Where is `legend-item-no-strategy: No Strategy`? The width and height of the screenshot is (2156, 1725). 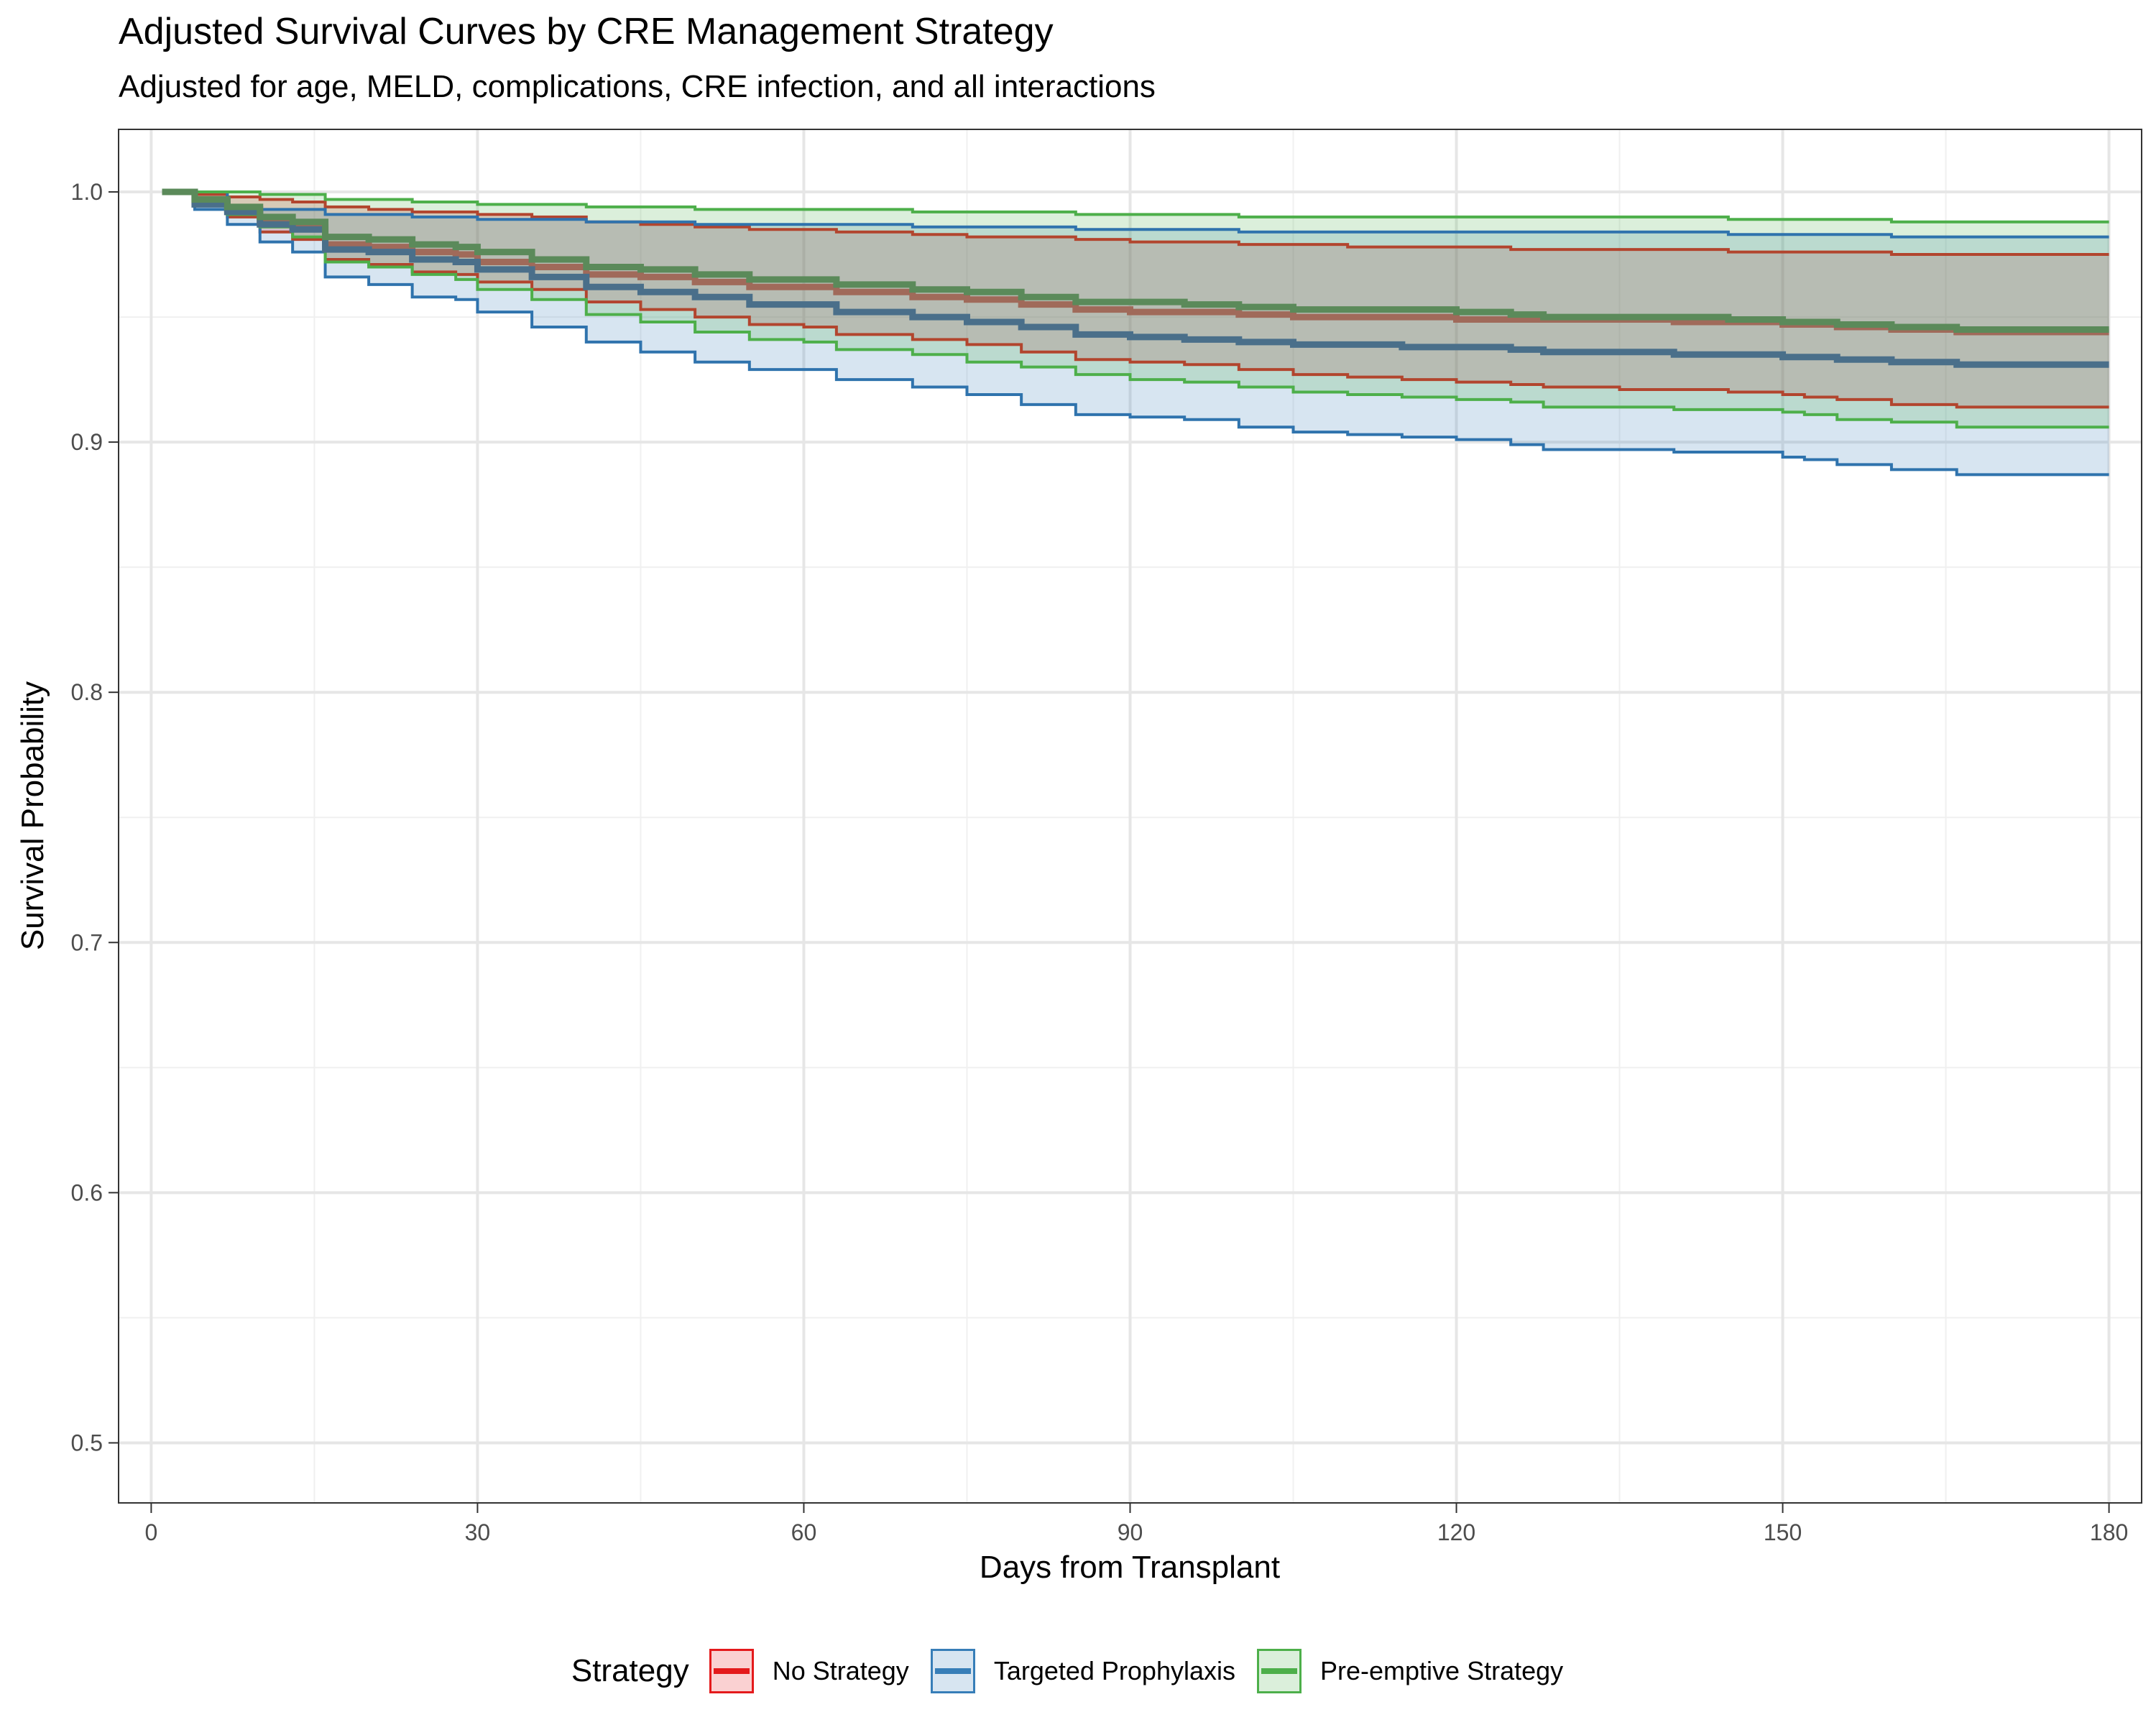
legend-item-no-strategy: No Strategy is located at coordinates (809, 1671).